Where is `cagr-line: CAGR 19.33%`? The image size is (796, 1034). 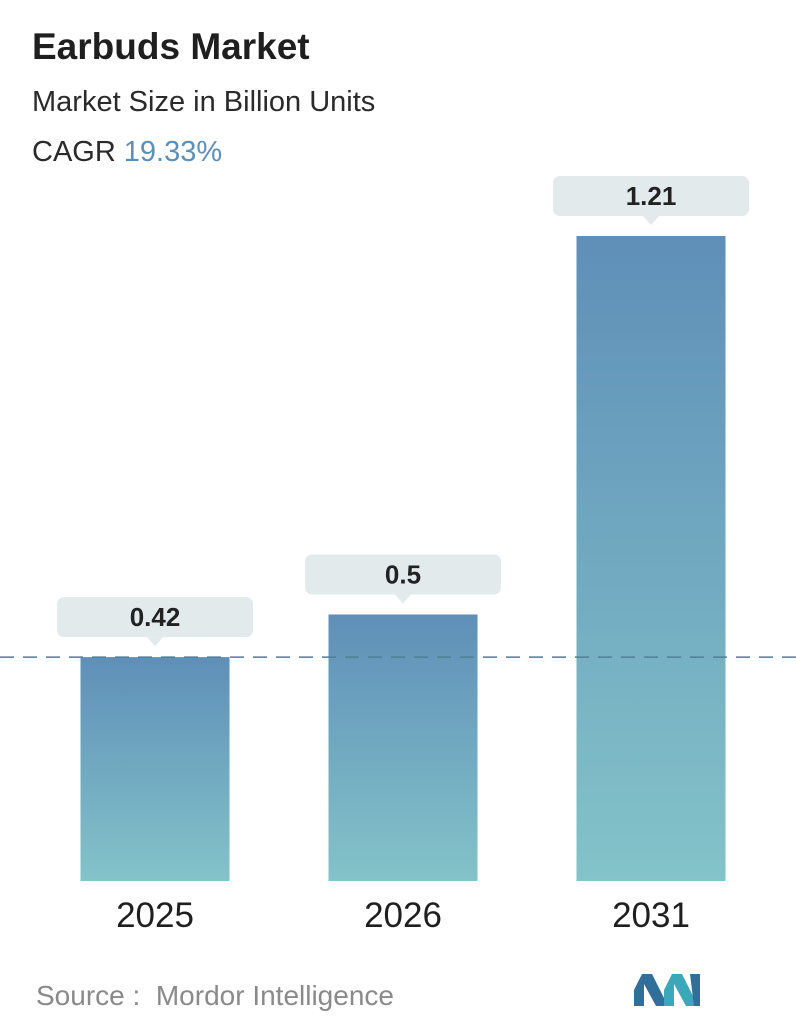 cagr-line: CAGR 19.33% is located at coordinates (127, 152).